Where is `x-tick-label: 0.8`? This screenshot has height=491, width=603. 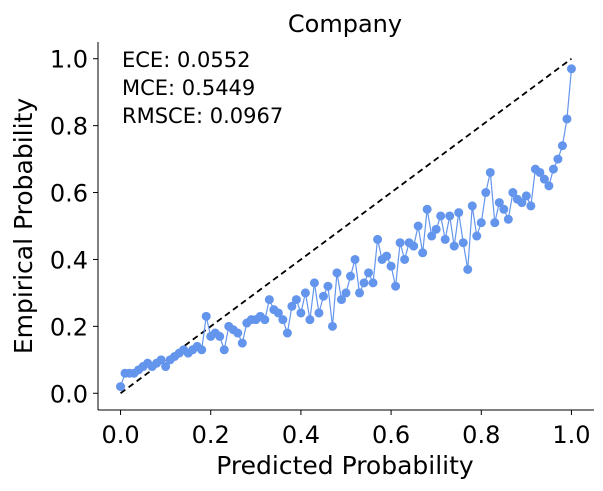
x-tick-label: 0.8 is located at coordinates (481, 435).